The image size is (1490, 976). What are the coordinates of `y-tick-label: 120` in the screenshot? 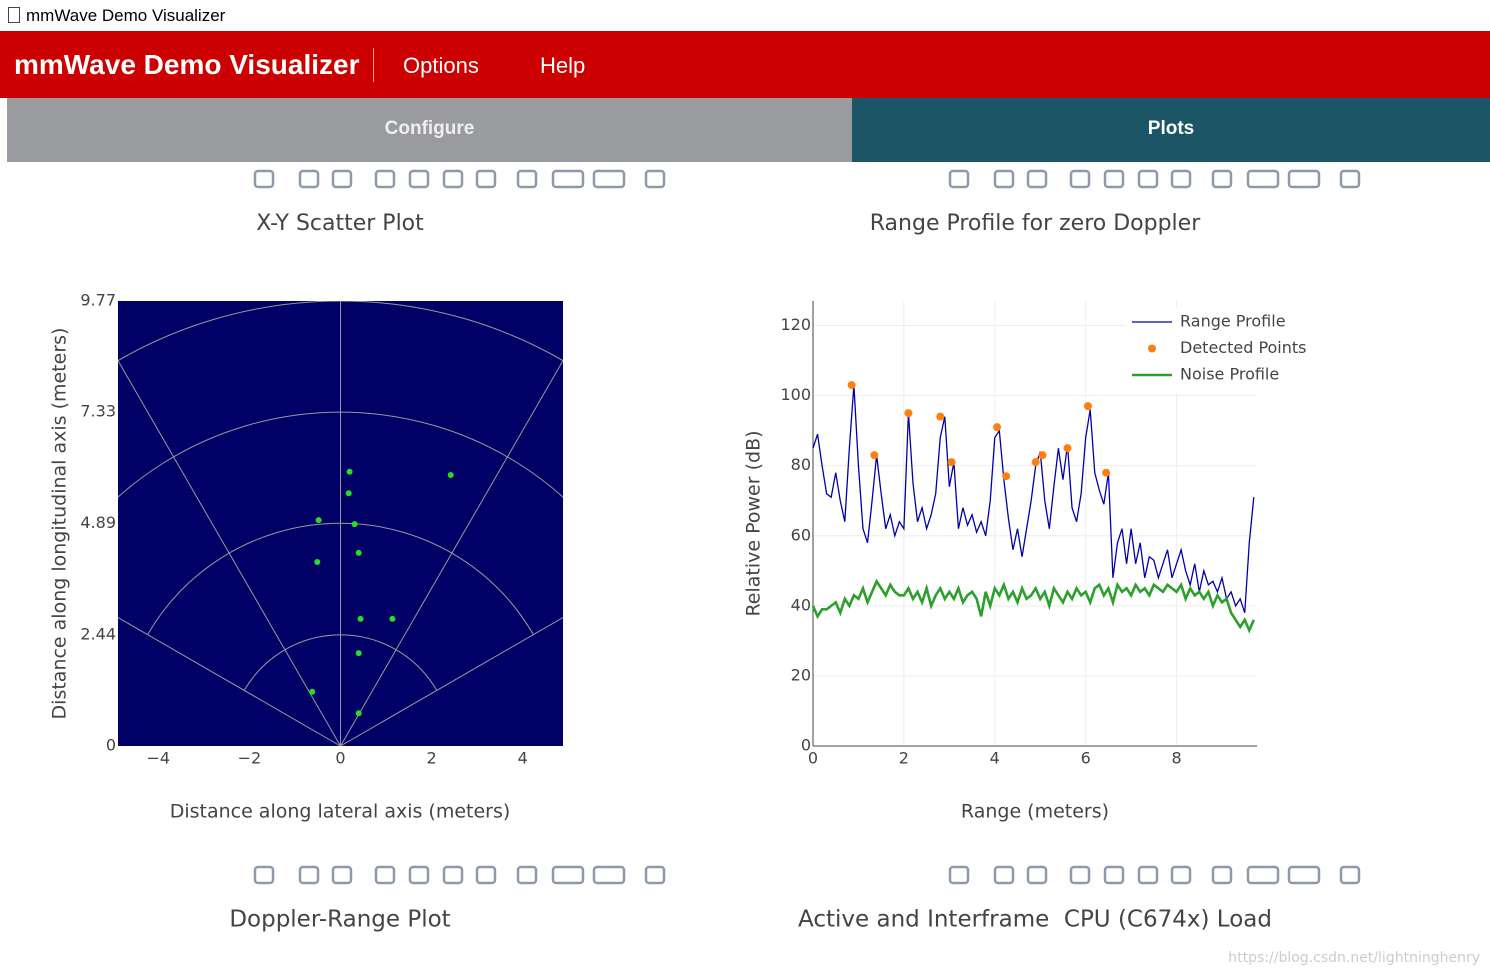 It's located at (795, 324).